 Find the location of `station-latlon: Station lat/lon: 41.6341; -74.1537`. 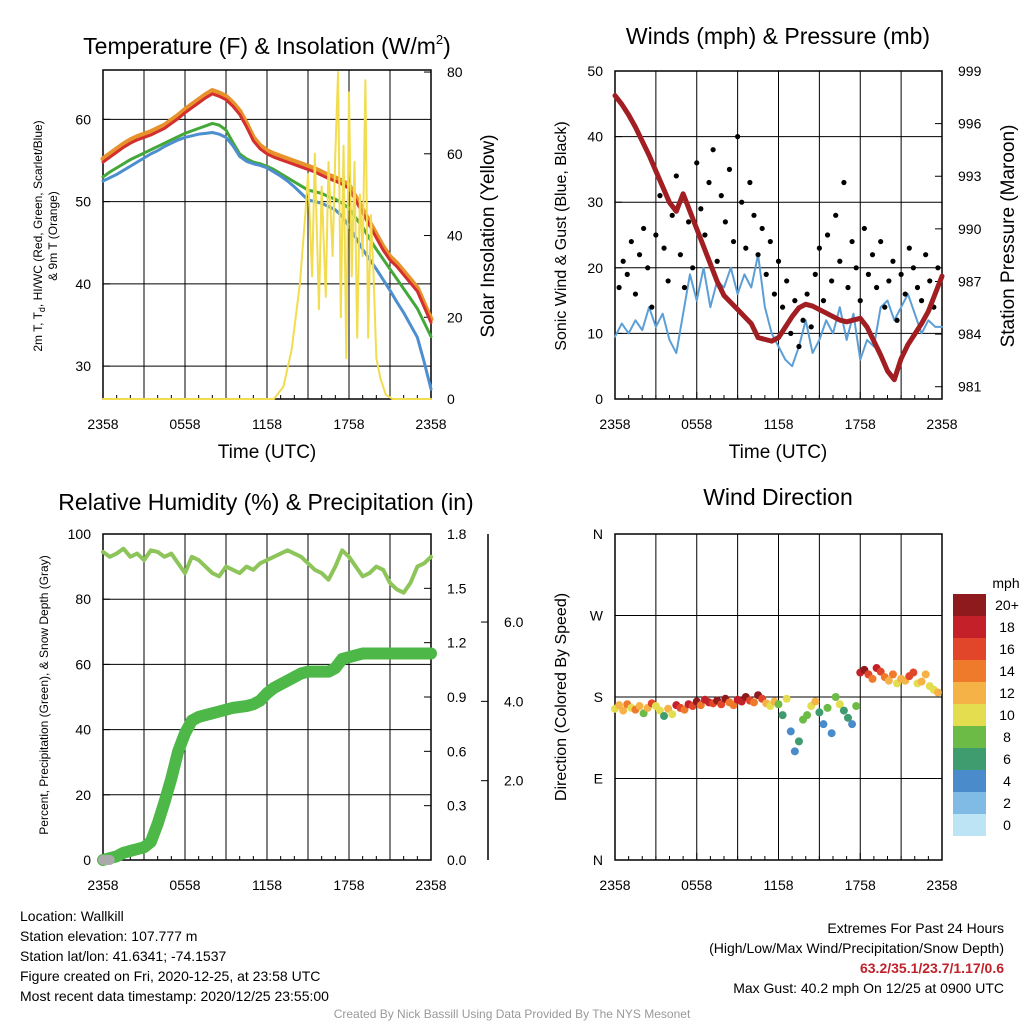

station-latlon: Station lat/lon: 41.6341; -74.1537 is located at coordinates (123, 956).